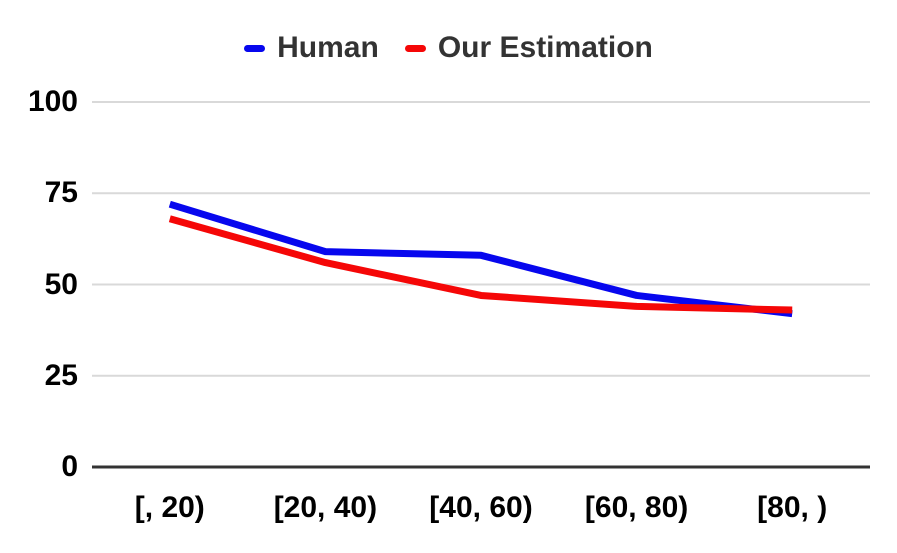 The width and height of the screenshot is (897, 553). What do you see at coordinates (636, 507) in the screenshot?
I see `x-tick-label: [60, 80)` at bounding box center [636, 507].